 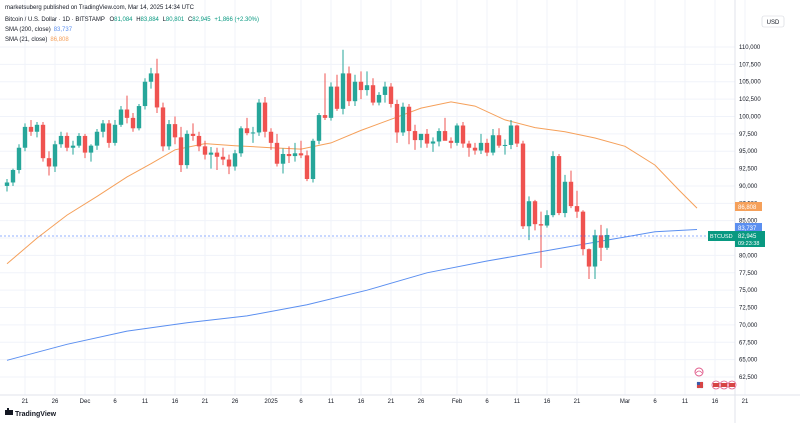 I want to click on x-tick-label: 26, so click(x=55, y=402).